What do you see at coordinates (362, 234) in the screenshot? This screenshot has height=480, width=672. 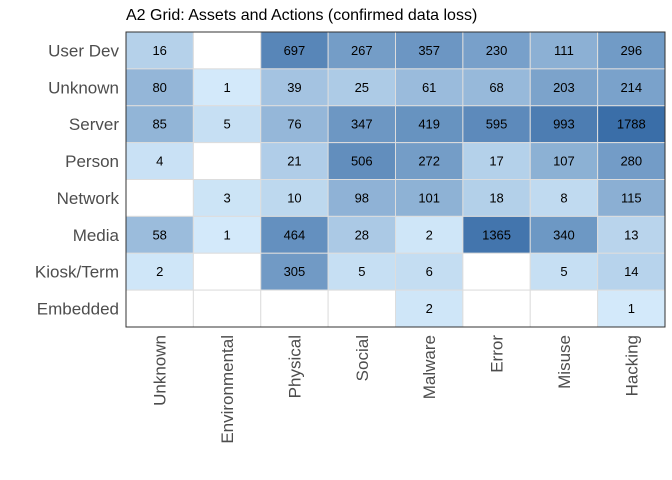 I see `cell-value-label: 28` at bounding box center [362, 234].